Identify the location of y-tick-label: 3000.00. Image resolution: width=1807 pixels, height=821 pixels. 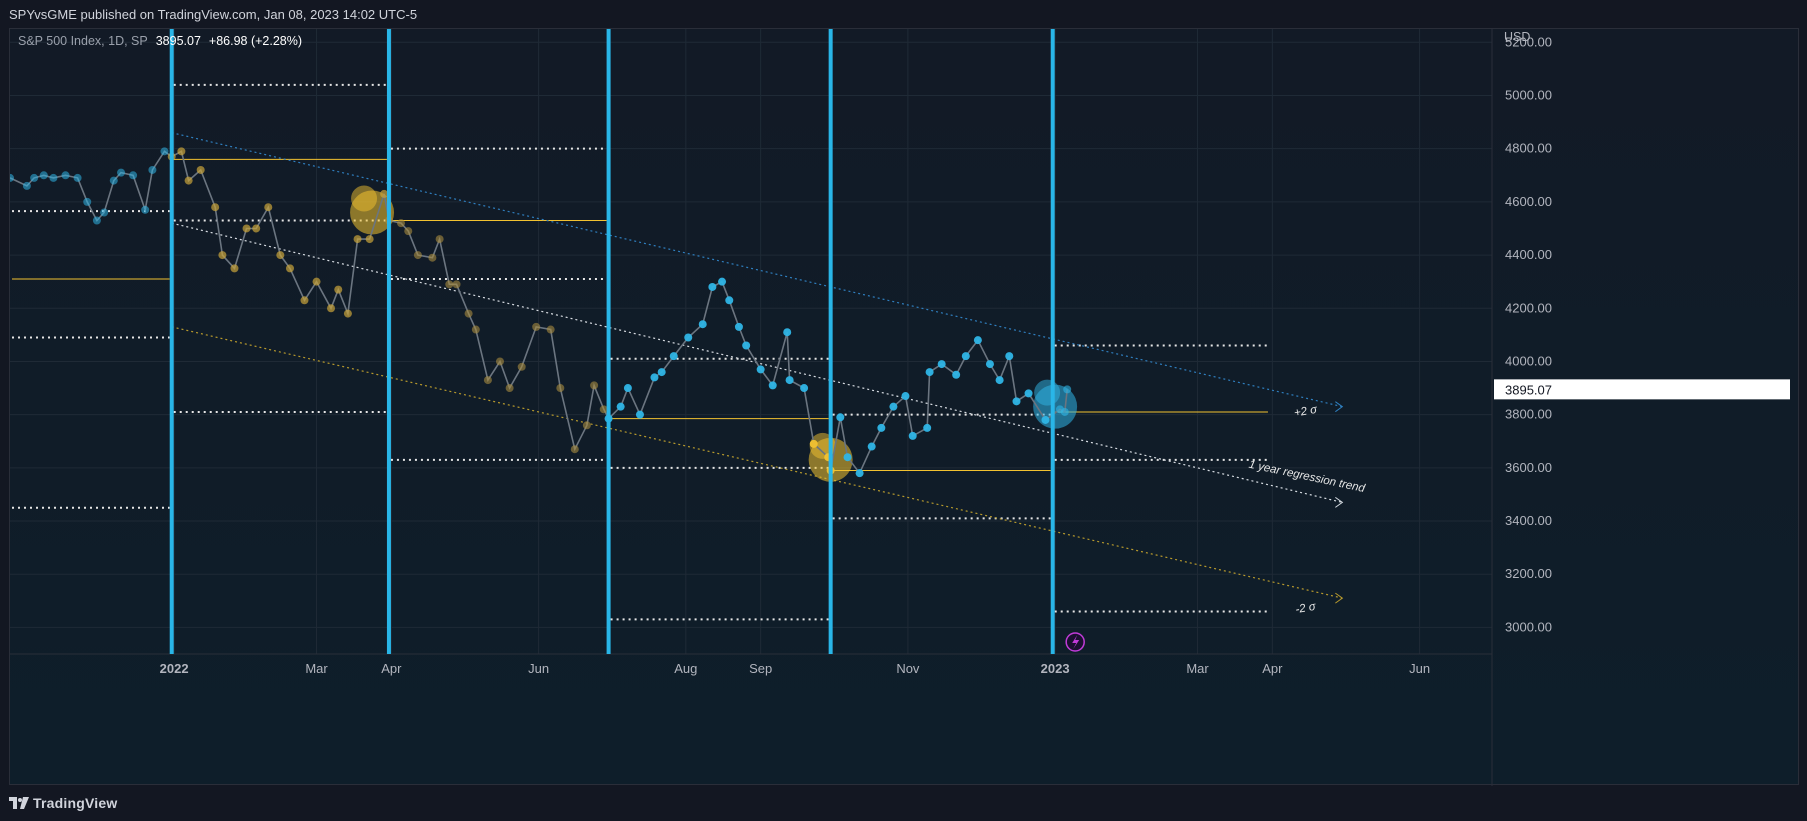
(1528, 626).